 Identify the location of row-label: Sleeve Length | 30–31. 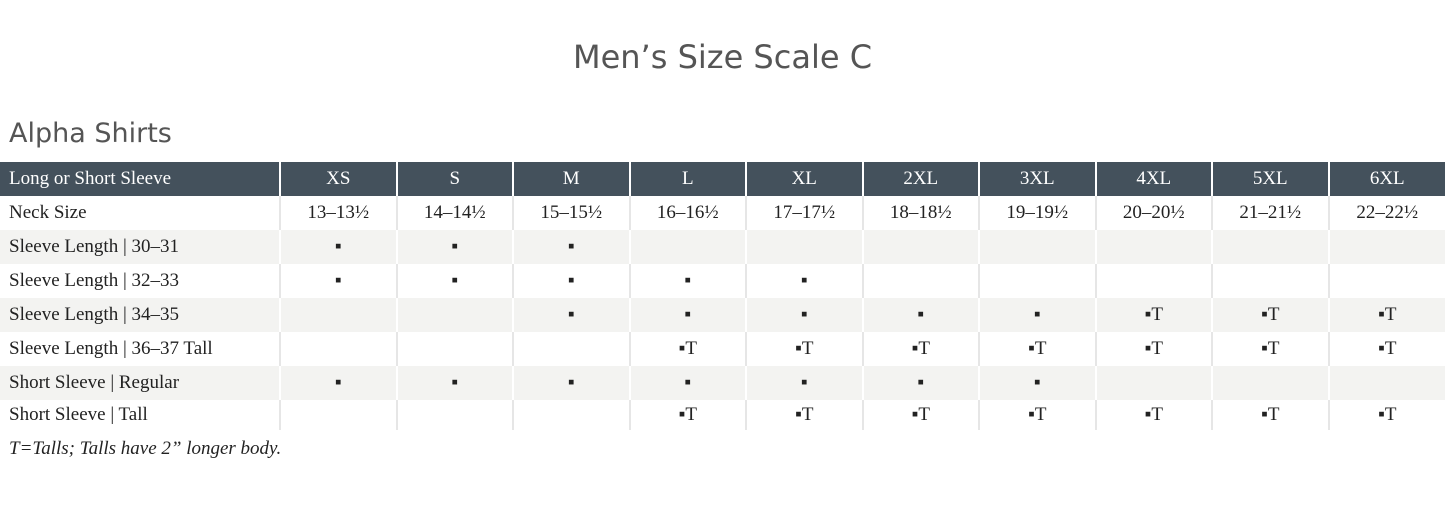
(140, 247).